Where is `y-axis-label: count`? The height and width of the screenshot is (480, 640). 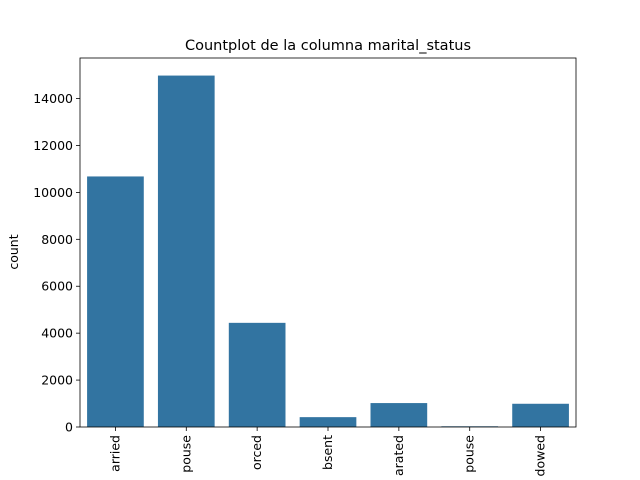 y-axis-label: count is located at coordinates (13, 251).